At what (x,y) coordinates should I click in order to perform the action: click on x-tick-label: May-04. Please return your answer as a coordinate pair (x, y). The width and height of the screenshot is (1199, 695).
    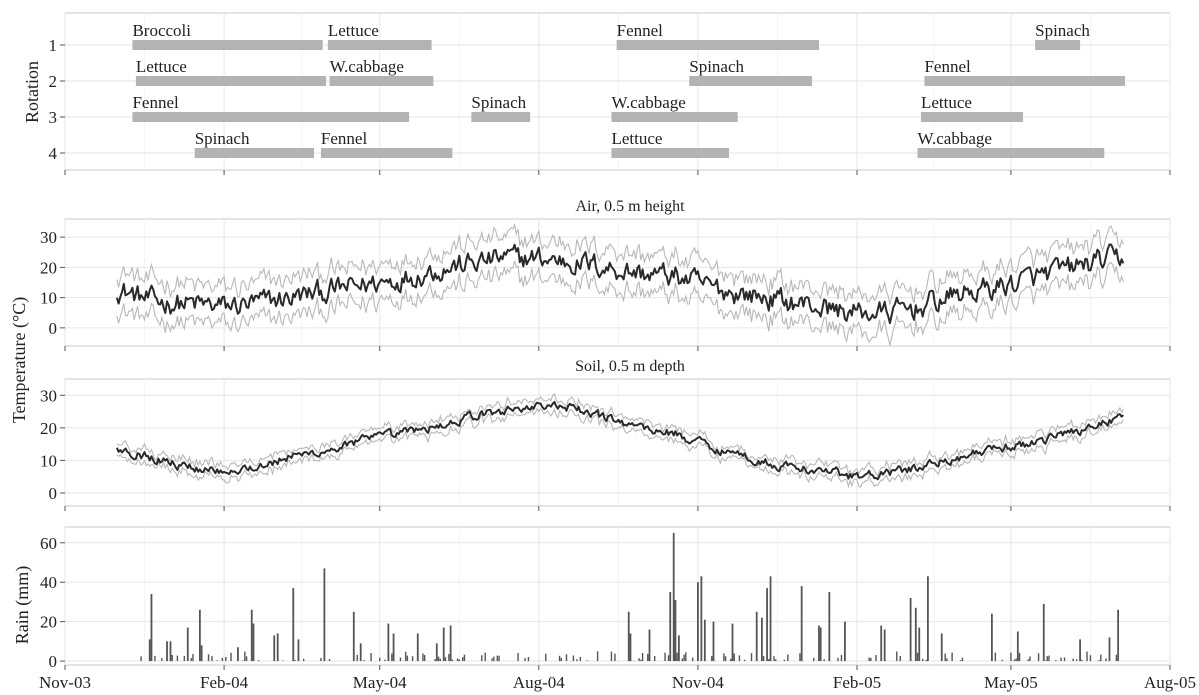
    Looking at the image, I should click on (380, 682).